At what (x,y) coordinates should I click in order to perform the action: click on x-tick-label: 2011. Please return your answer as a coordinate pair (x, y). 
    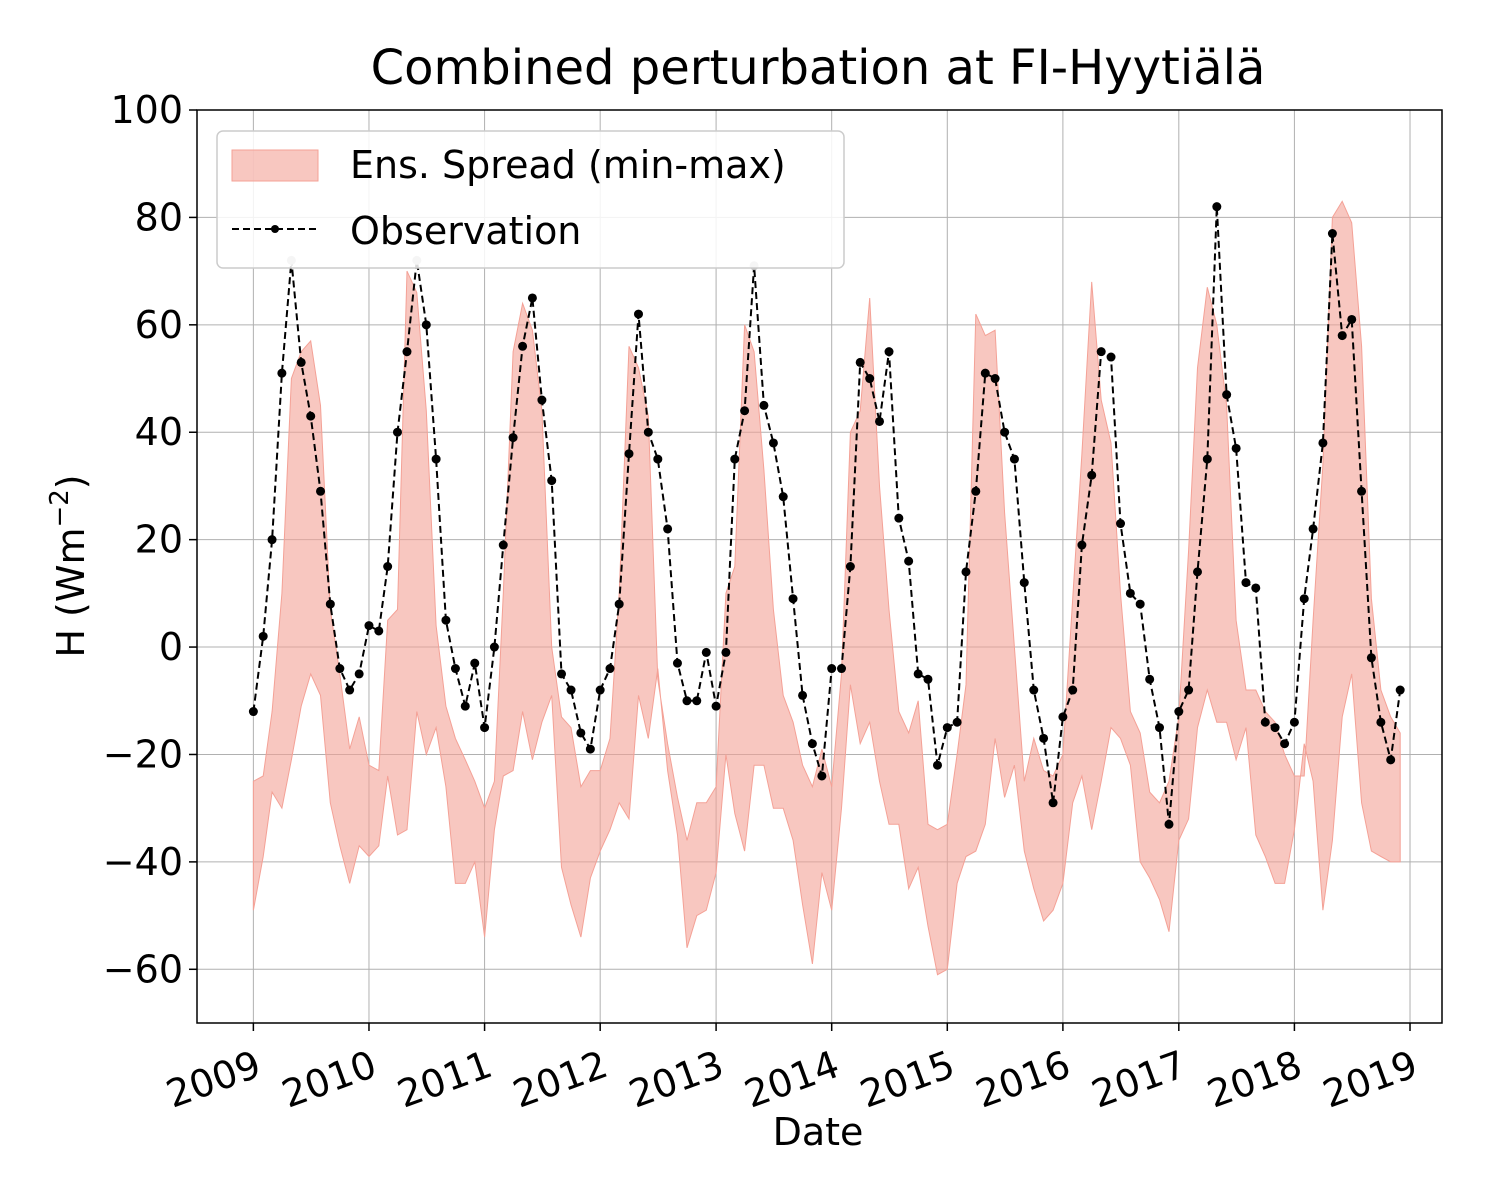
    Looking at the image, I should click on (445, 1079).